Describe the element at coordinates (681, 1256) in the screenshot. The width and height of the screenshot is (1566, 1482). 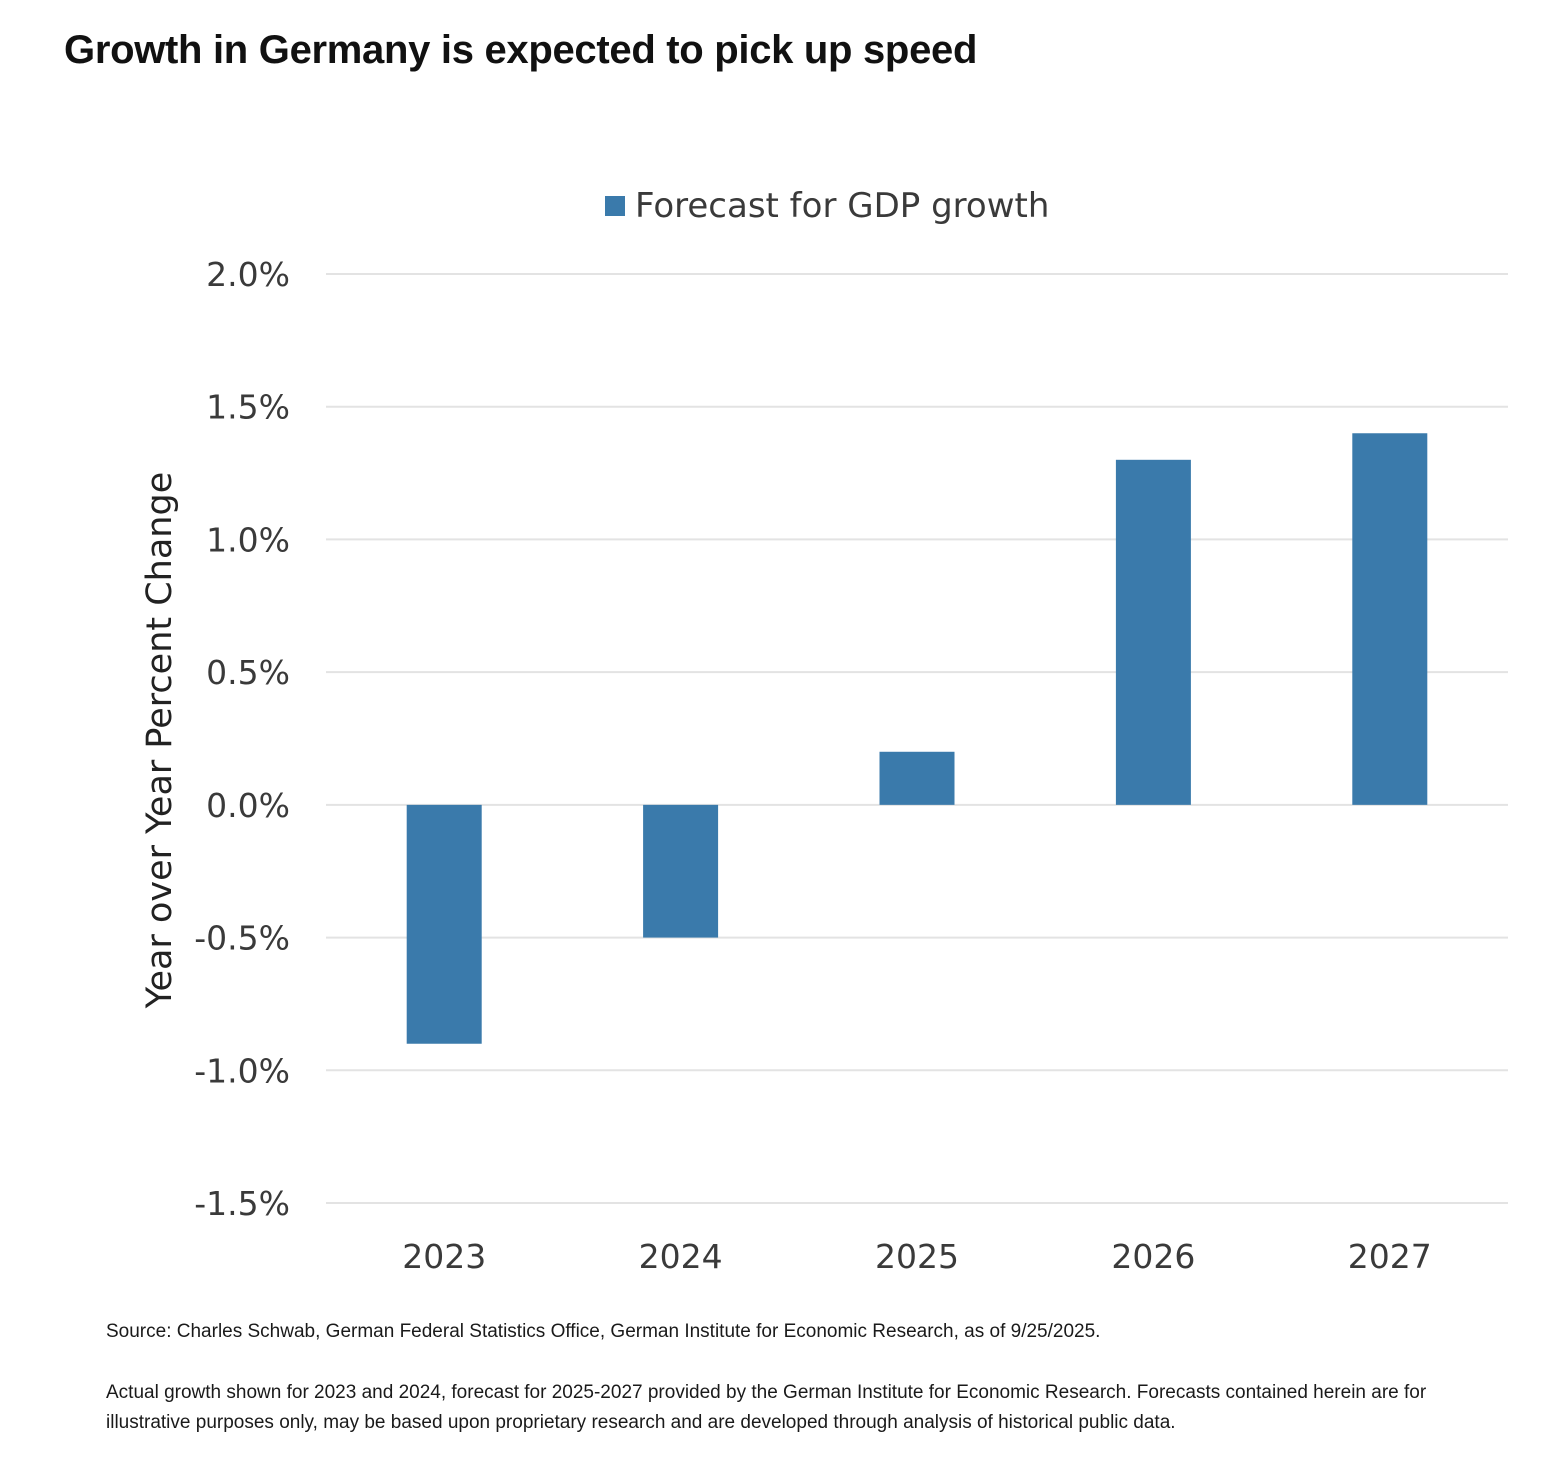
I see `x-tick-label: 2024` at that location.